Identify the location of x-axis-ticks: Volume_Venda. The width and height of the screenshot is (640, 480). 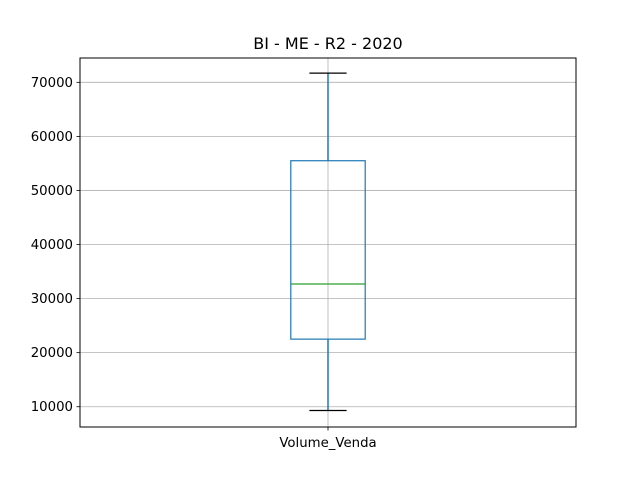
(328, 439).